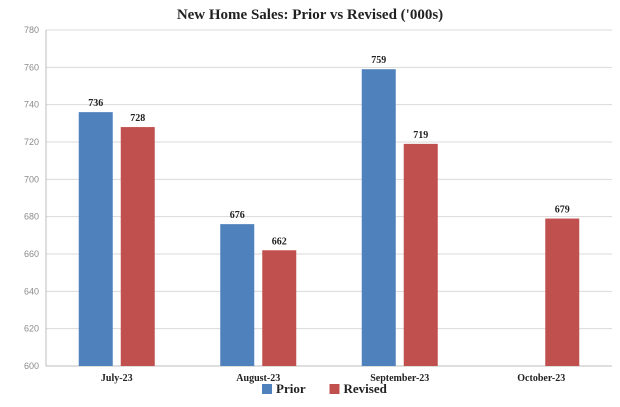  I want to click on y-tick-label-640: 640, so click(31, 291).